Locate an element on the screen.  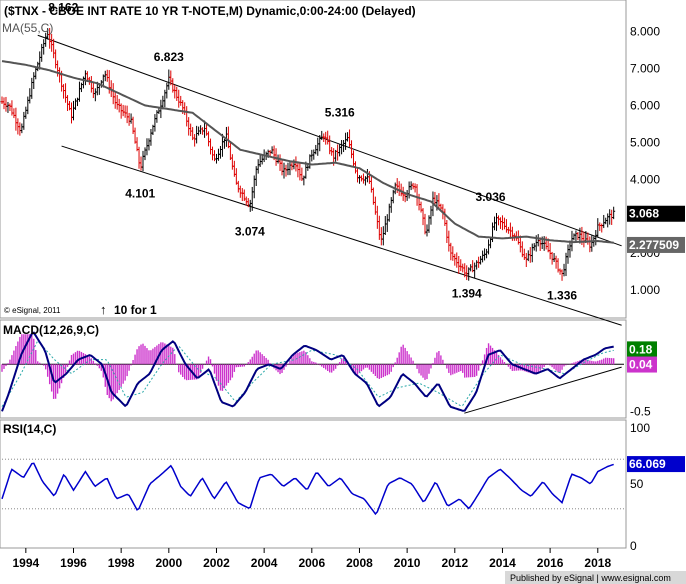
last-price-tag-box is located at coordinates (656, 213).